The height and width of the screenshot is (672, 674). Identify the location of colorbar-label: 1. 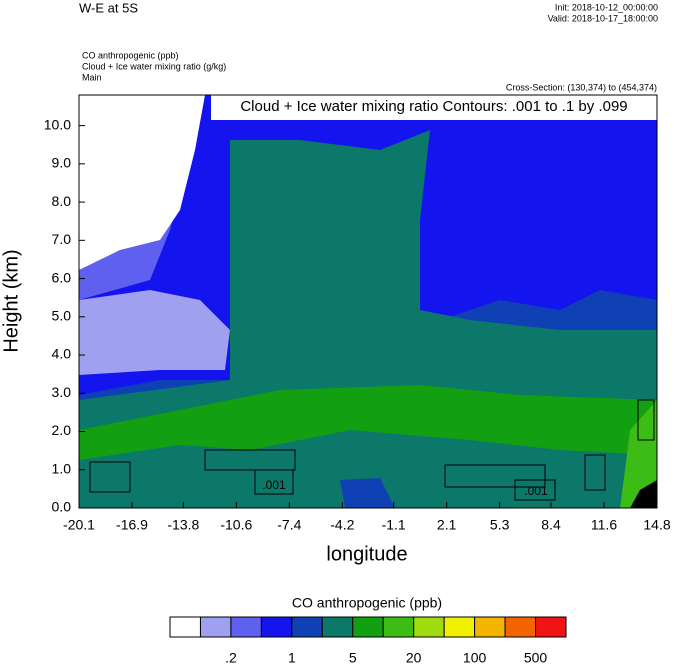
(292, 658).